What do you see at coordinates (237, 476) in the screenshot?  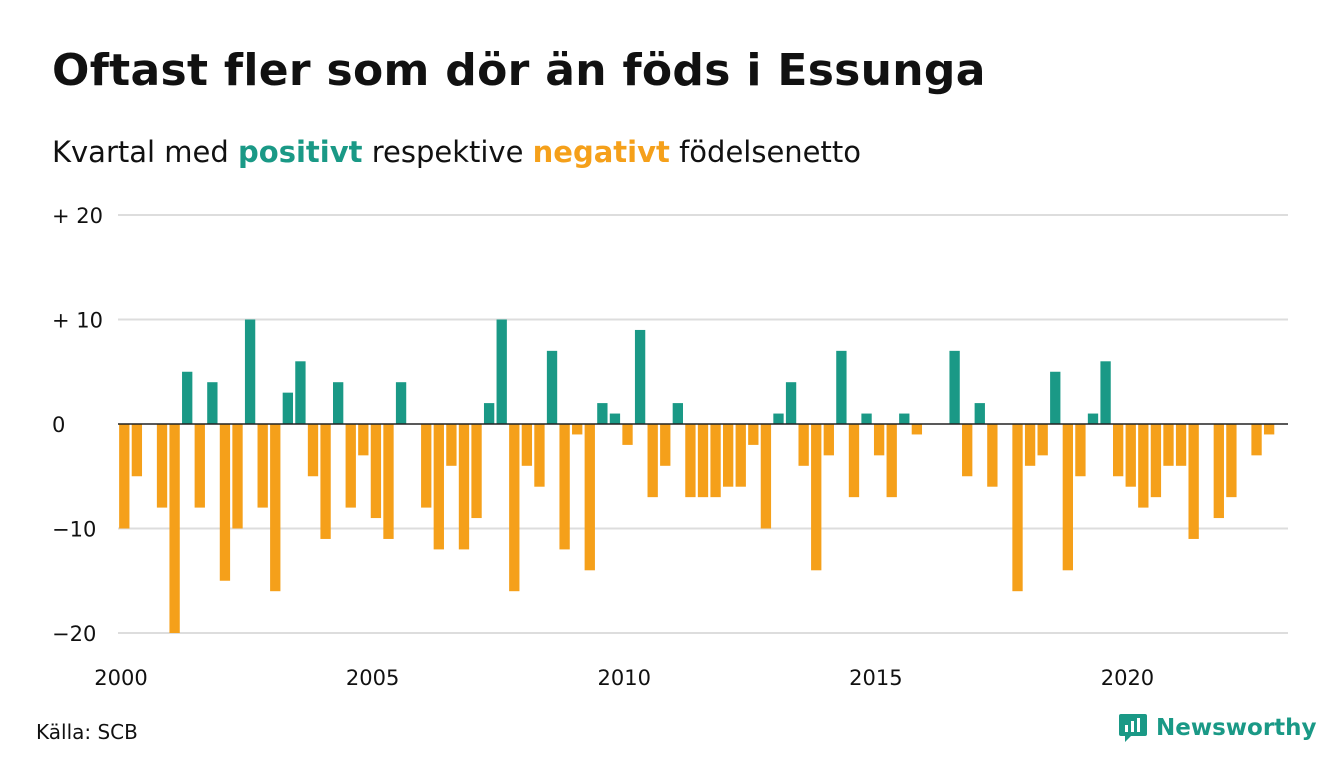 I see `bar-2002-q2` at bounding box center [237, 476].